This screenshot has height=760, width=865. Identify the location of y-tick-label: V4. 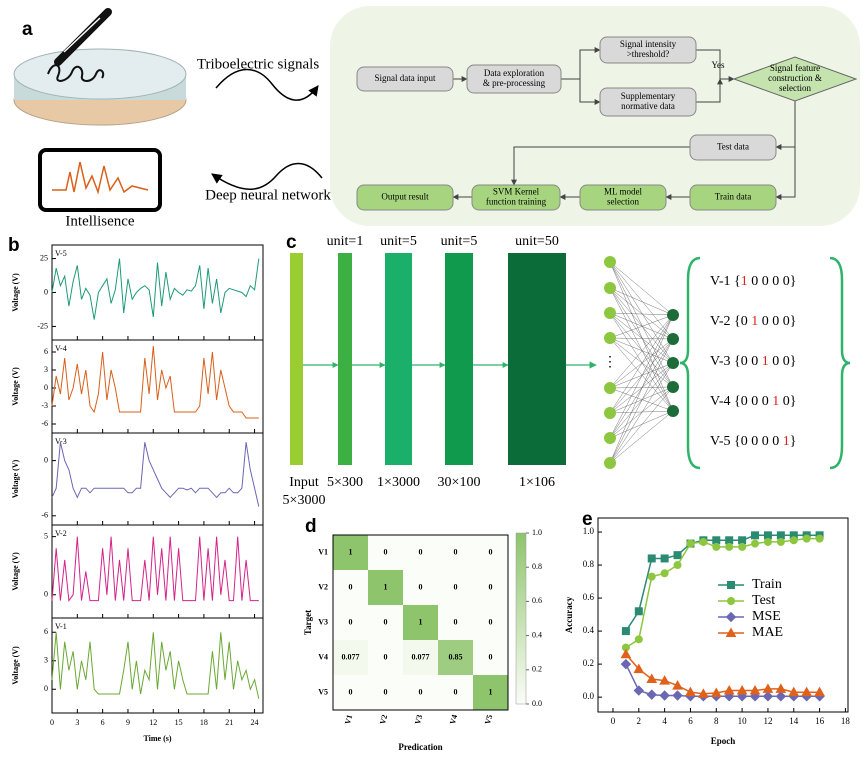
(323, 656).